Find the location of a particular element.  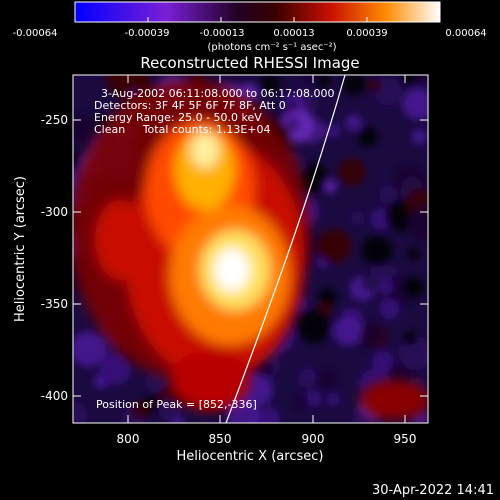

colorbar is located at coordinates (257, 12).